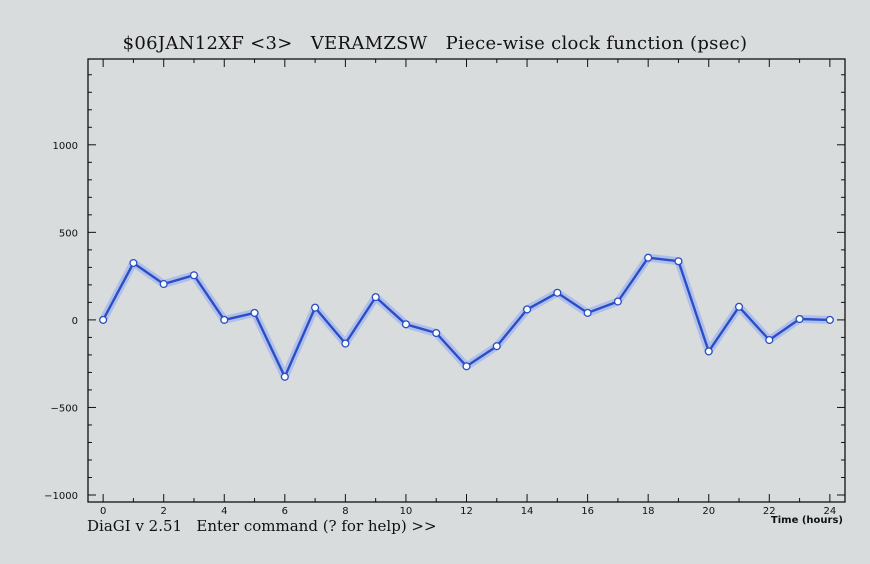  Describe the element at coordinates (527, 511) in the screenshot. I see `x-tick-label: 14` at that location.